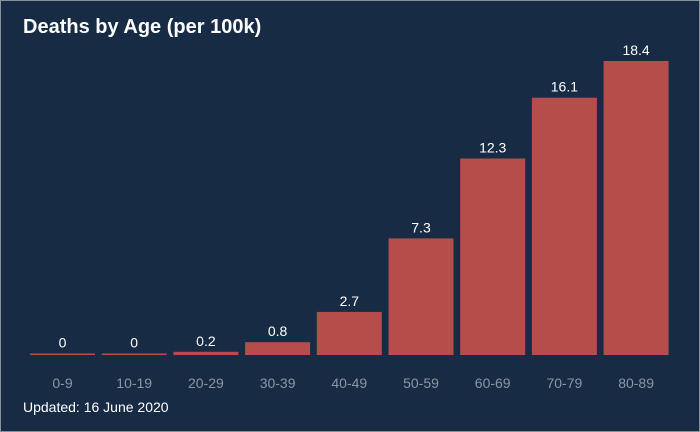 This screenshot has width=700, height=432. I want to click on x-tick-label-50-59: 50-59, so click(421, 383).